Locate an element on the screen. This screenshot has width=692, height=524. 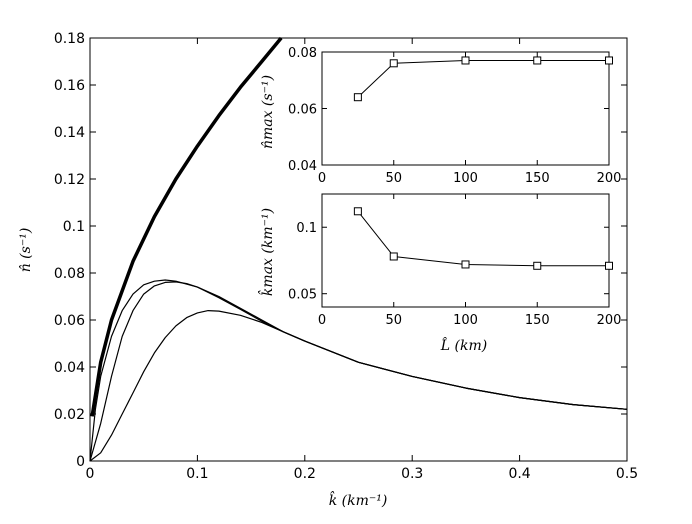
inset-bottom-y-axis-label: k̂max (km⁻¹) is located at coordinates (266, 252).